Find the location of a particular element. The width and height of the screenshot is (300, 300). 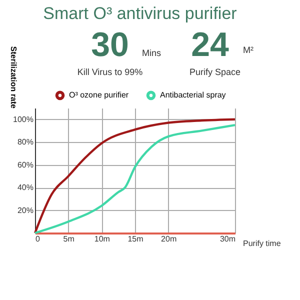

y-tick-label: 80% is located at coordinates (25, 142).